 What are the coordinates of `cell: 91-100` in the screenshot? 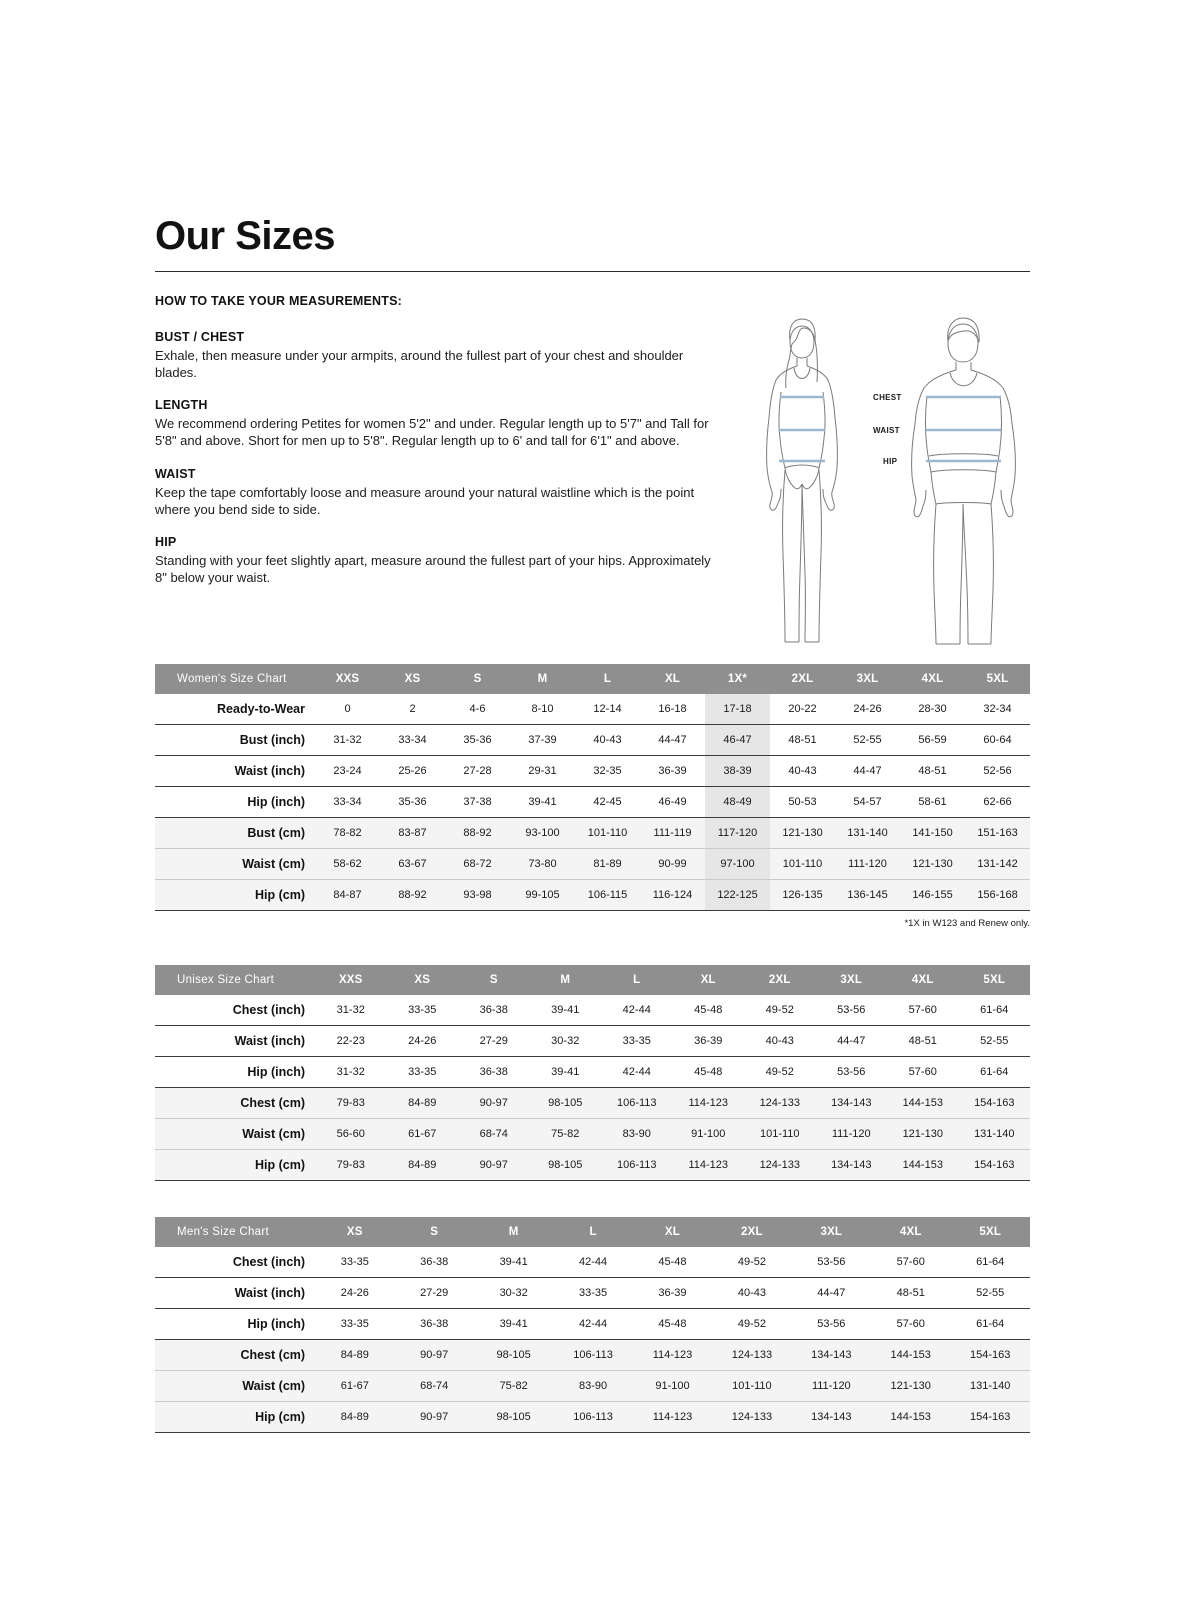 It's located at (708, 1134).